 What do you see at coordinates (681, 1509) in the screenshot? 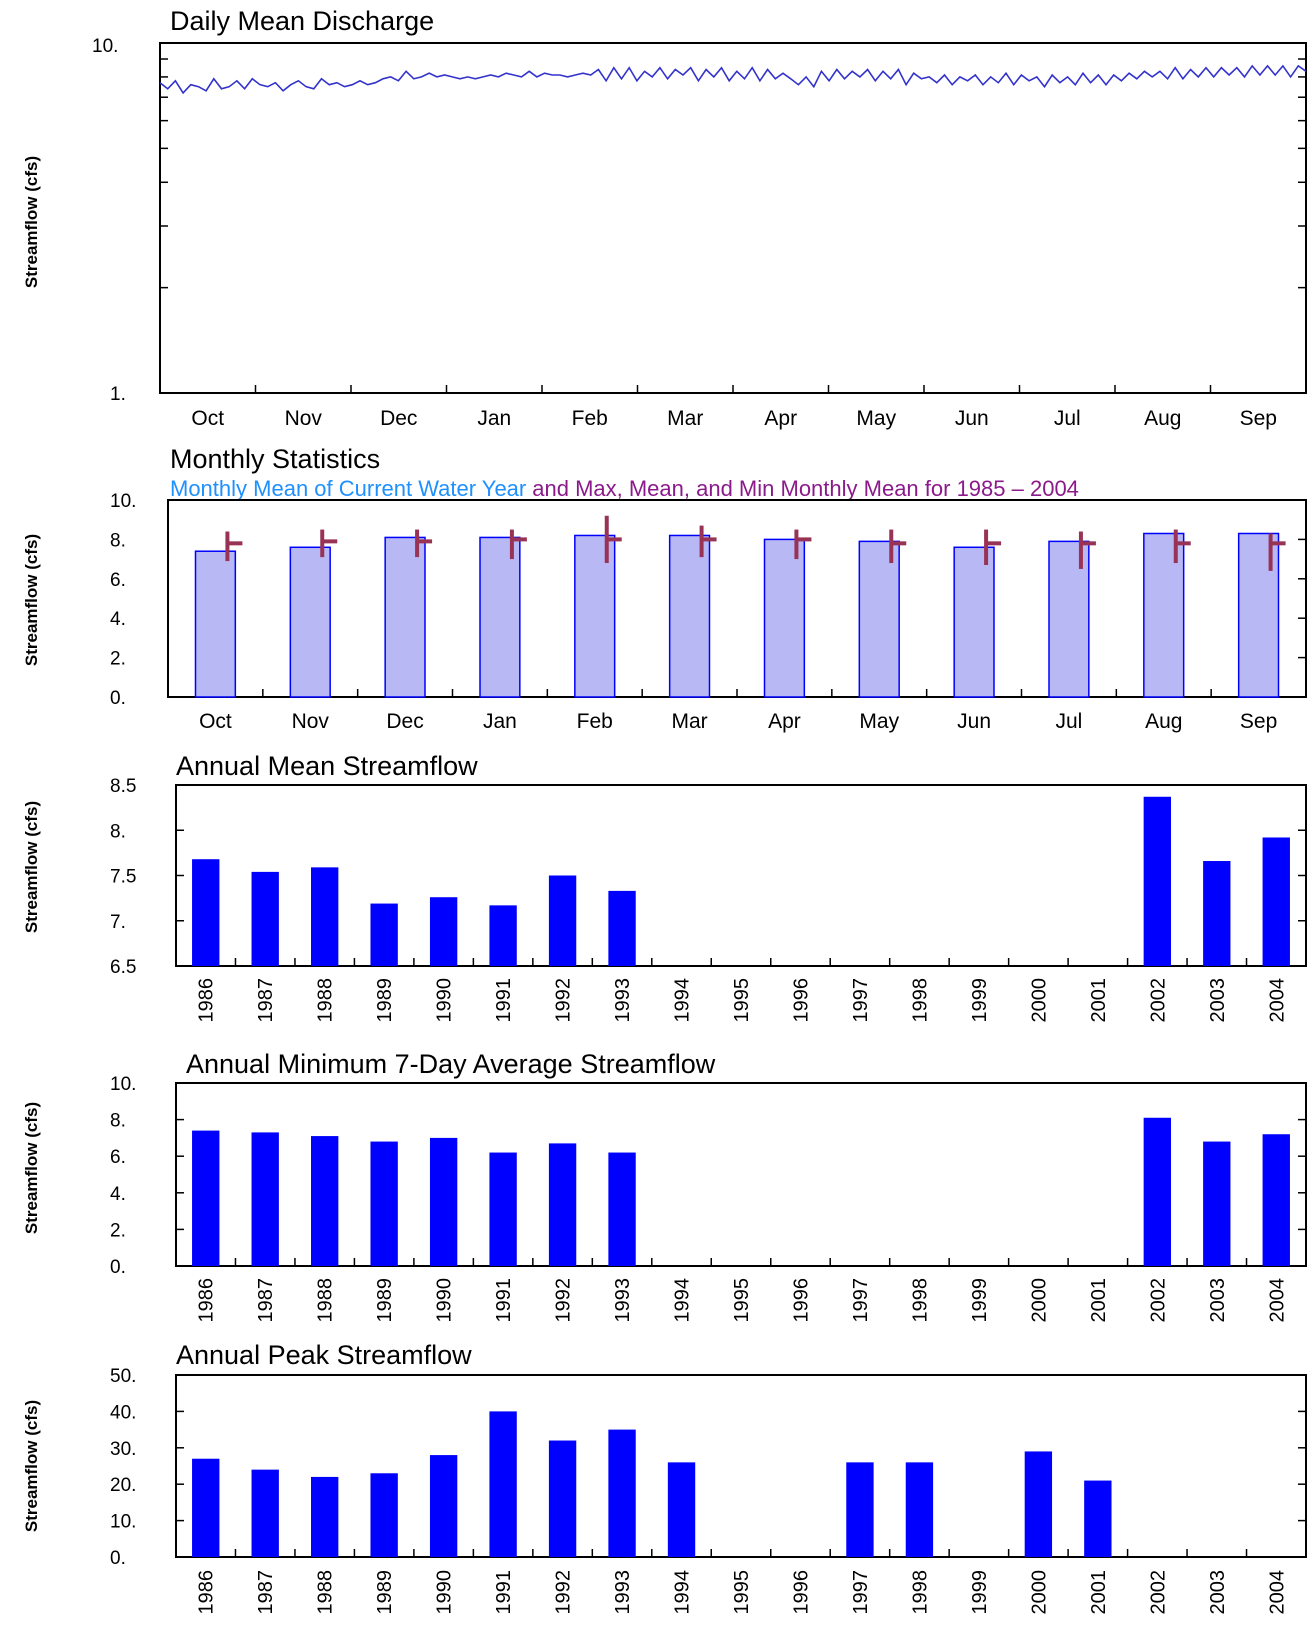
I see `annual-bar-1994` at bounding box center [681, 1509].